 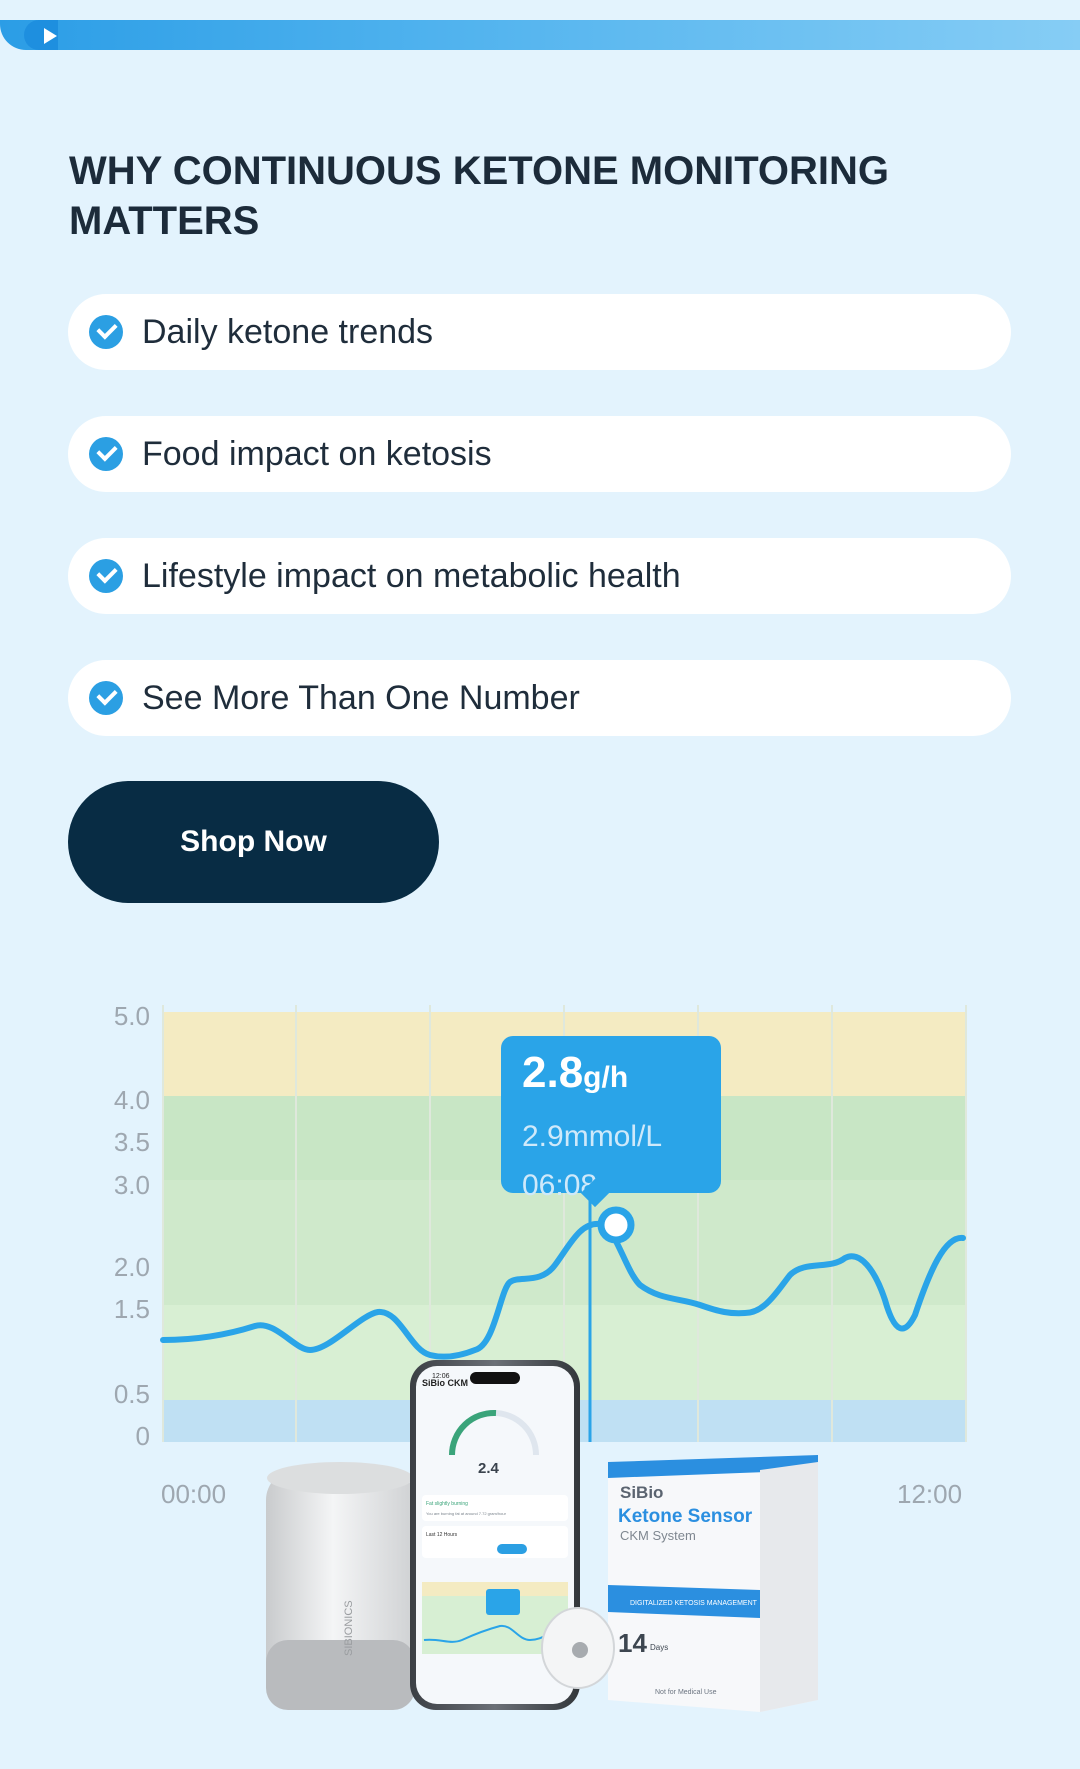 What do you see at coordinates (193, 1494) in the screenshot?
I see `x-tick-label: 00:00` at bounding box center [193, 1494].